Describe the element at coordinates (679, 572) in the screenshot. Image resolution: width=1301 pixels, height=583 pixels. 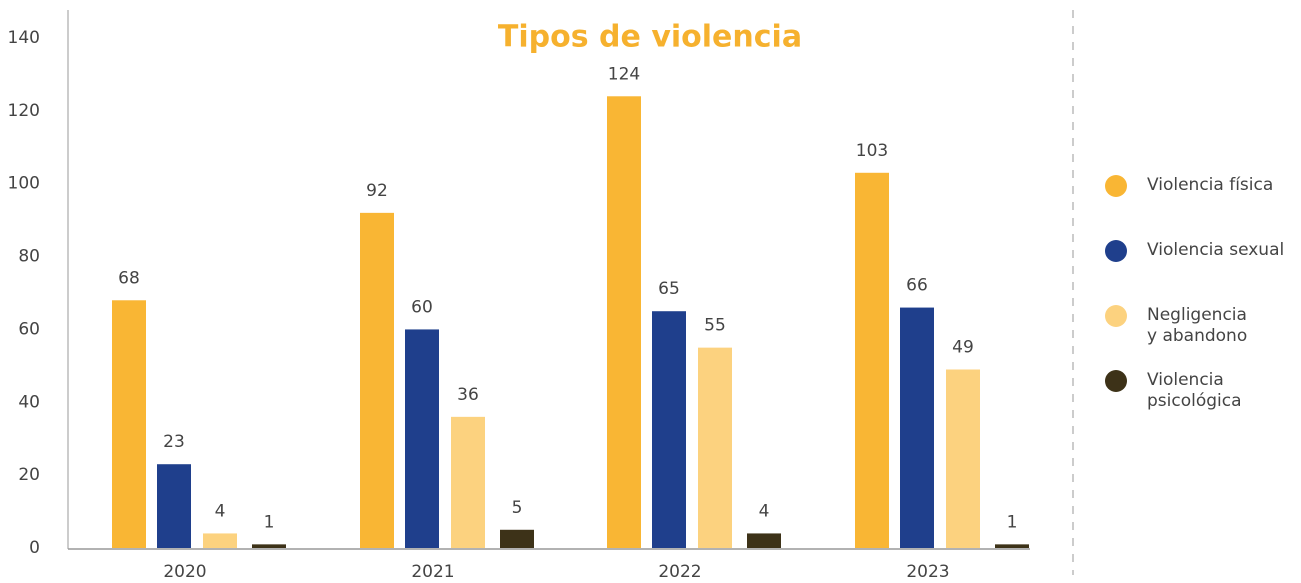
I see `x-tick-label: 2022` at that location.